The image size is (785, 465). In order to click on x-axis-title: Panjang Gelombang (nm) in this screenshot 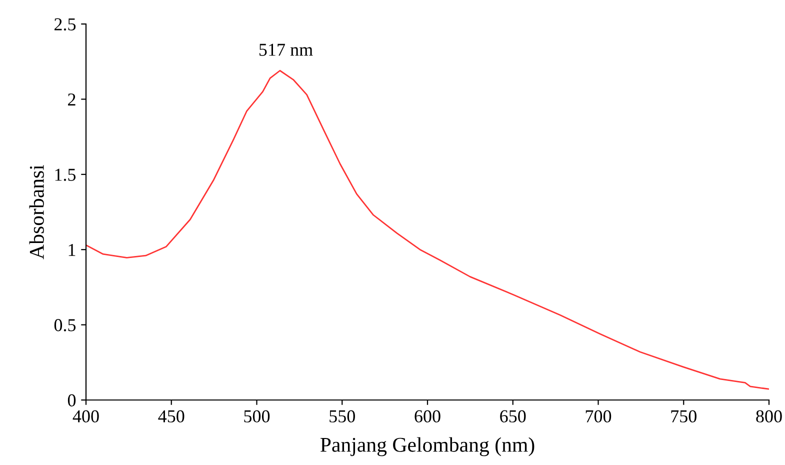, I will do `click(427, 446)`.